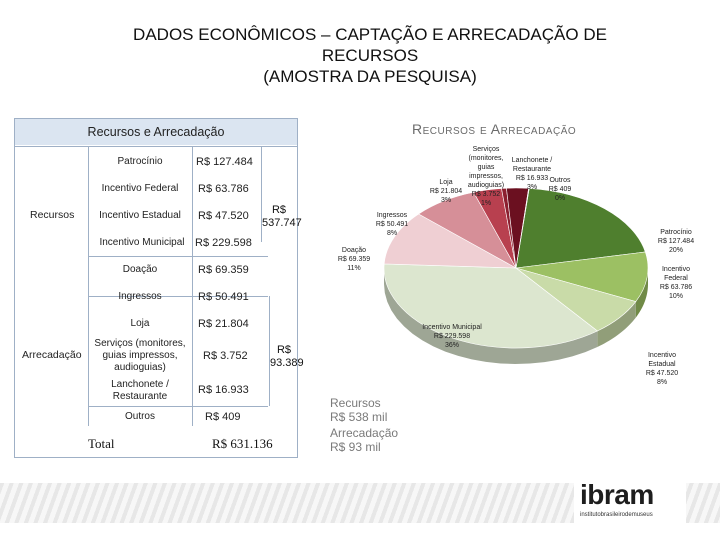 The height and width of the screenshot is (540, 720). What do you see at coordinates (662, 364) in the screenshot?
I see `label-estadual-name-2: Estadual` at bounding box center [662, 364].